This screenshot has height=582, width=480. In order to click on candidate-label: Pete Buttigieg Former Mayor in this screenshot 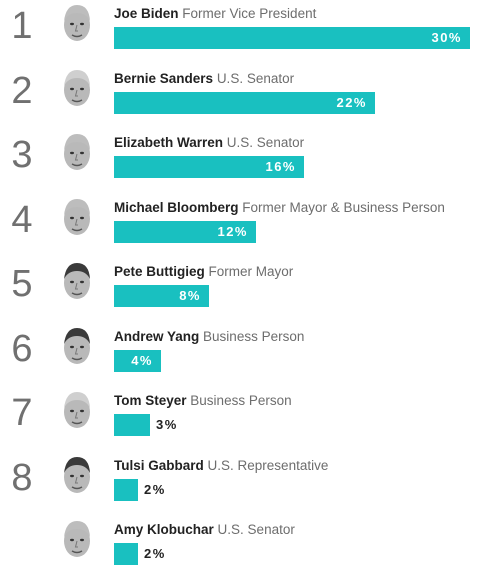, I will do `click(203, 272)`.